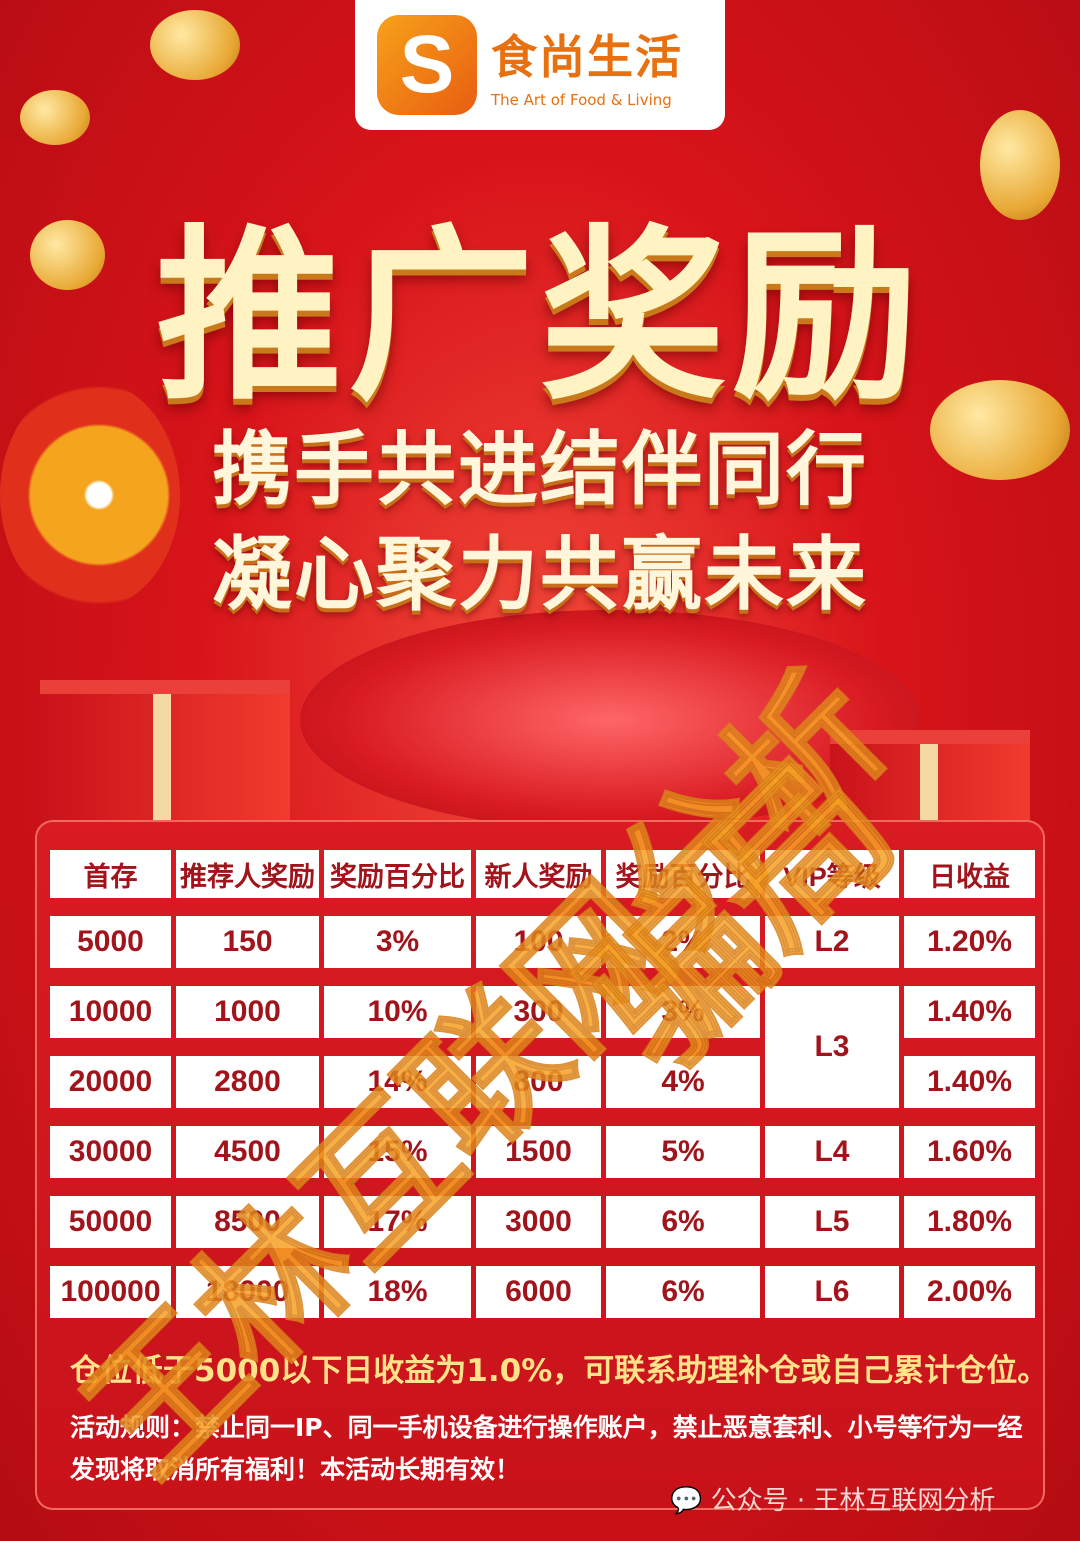 The image size is (1080, 1541). I want to click on table-row: 20000 2800 14% 800 4% 1.40%, so click(542, 1082).